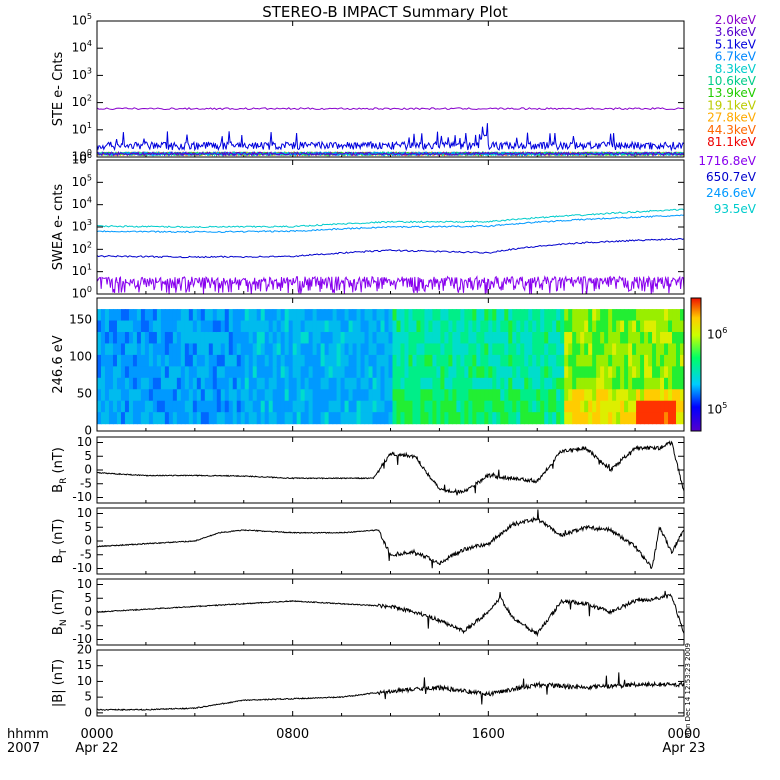 The image size is (780, 780). I want to click on tick-exponent: 0, so click(89, 289).